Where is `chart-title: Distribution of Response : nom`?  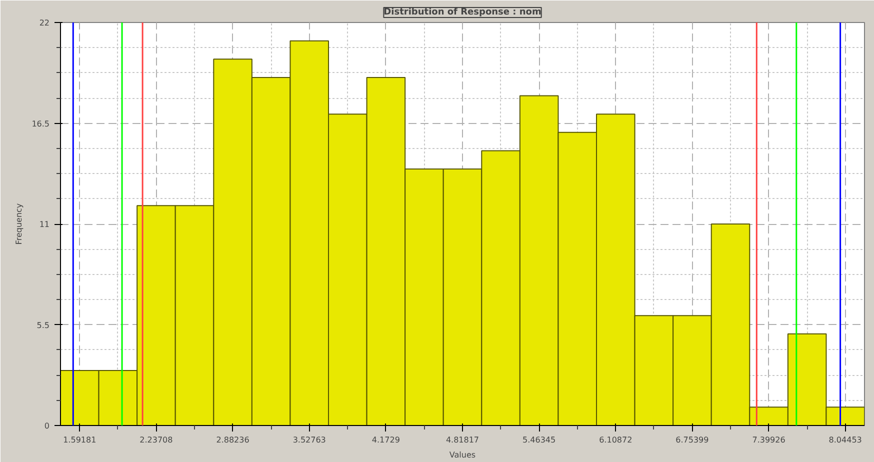
chart-title: Distribution of Response : nom is located at coordinates (463, 13).